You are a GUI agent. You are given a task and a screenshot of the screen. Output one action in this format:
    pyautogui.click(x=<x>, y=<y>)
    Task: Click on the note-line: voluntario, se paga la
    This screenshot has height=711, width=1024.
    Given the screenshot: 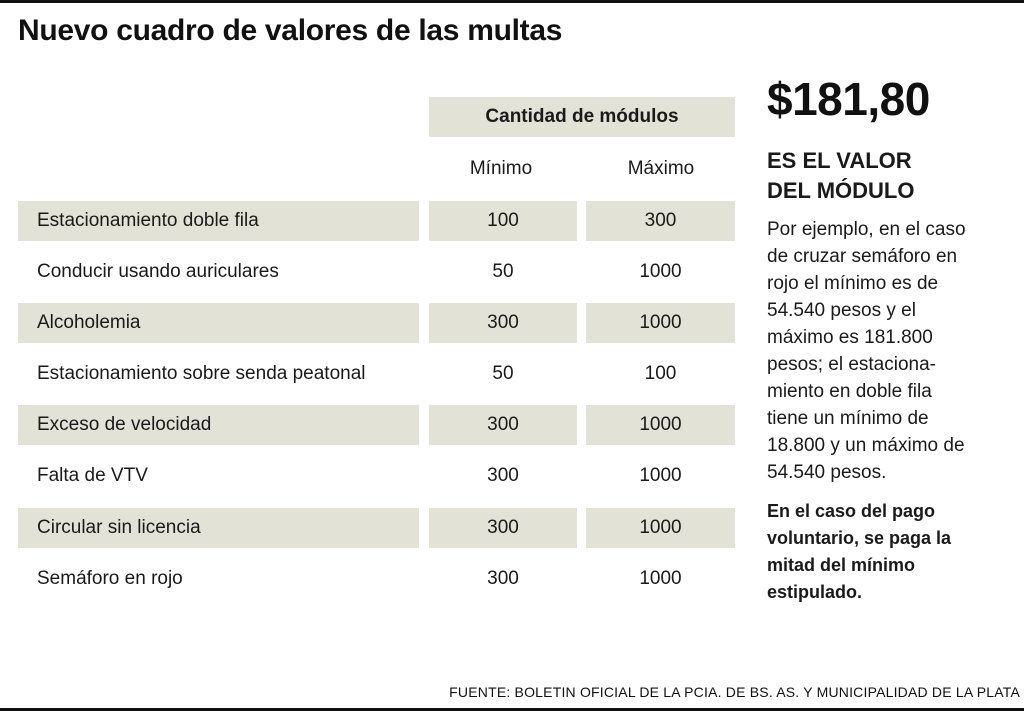 What is the action you would take?
    pyautogui.click(x=859, y=538)
    